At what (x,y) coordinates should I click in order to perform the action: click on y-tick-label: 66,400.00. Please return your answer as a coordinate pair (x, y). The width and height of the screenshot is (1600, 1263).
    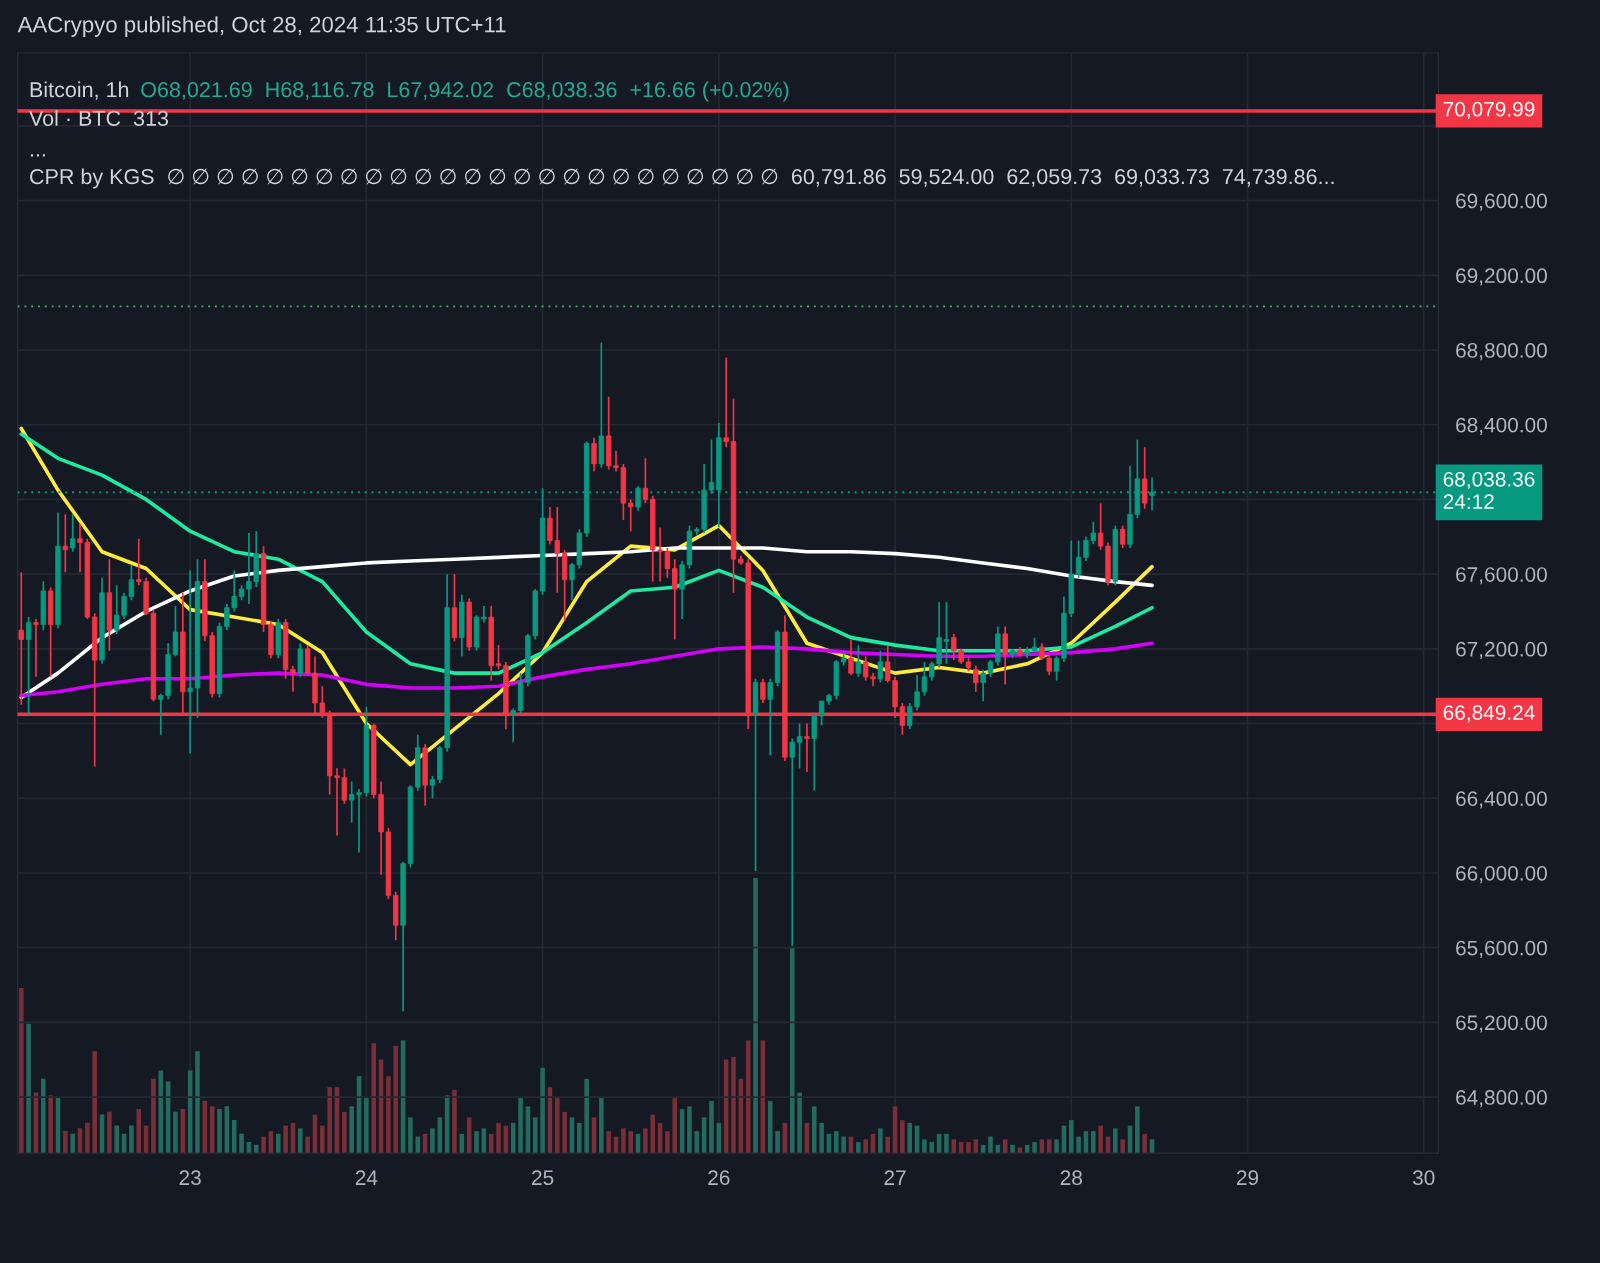
    Looking at the image, I should click on (1501, 800).